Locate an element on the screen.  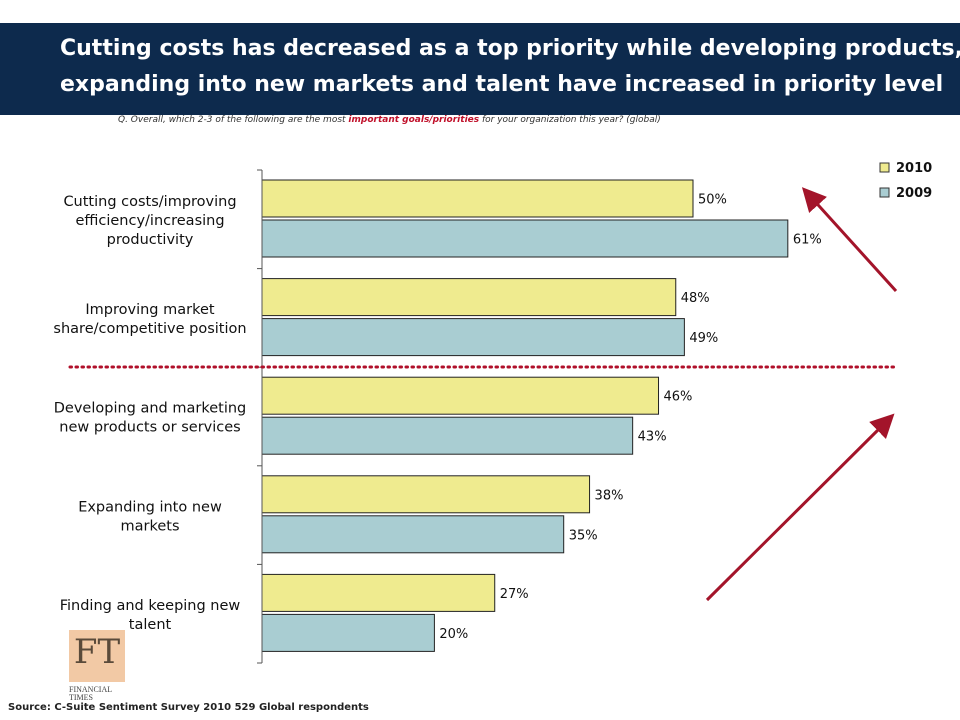
value-label-2009-cat-3: 43% is located at coordinates (652, 437).